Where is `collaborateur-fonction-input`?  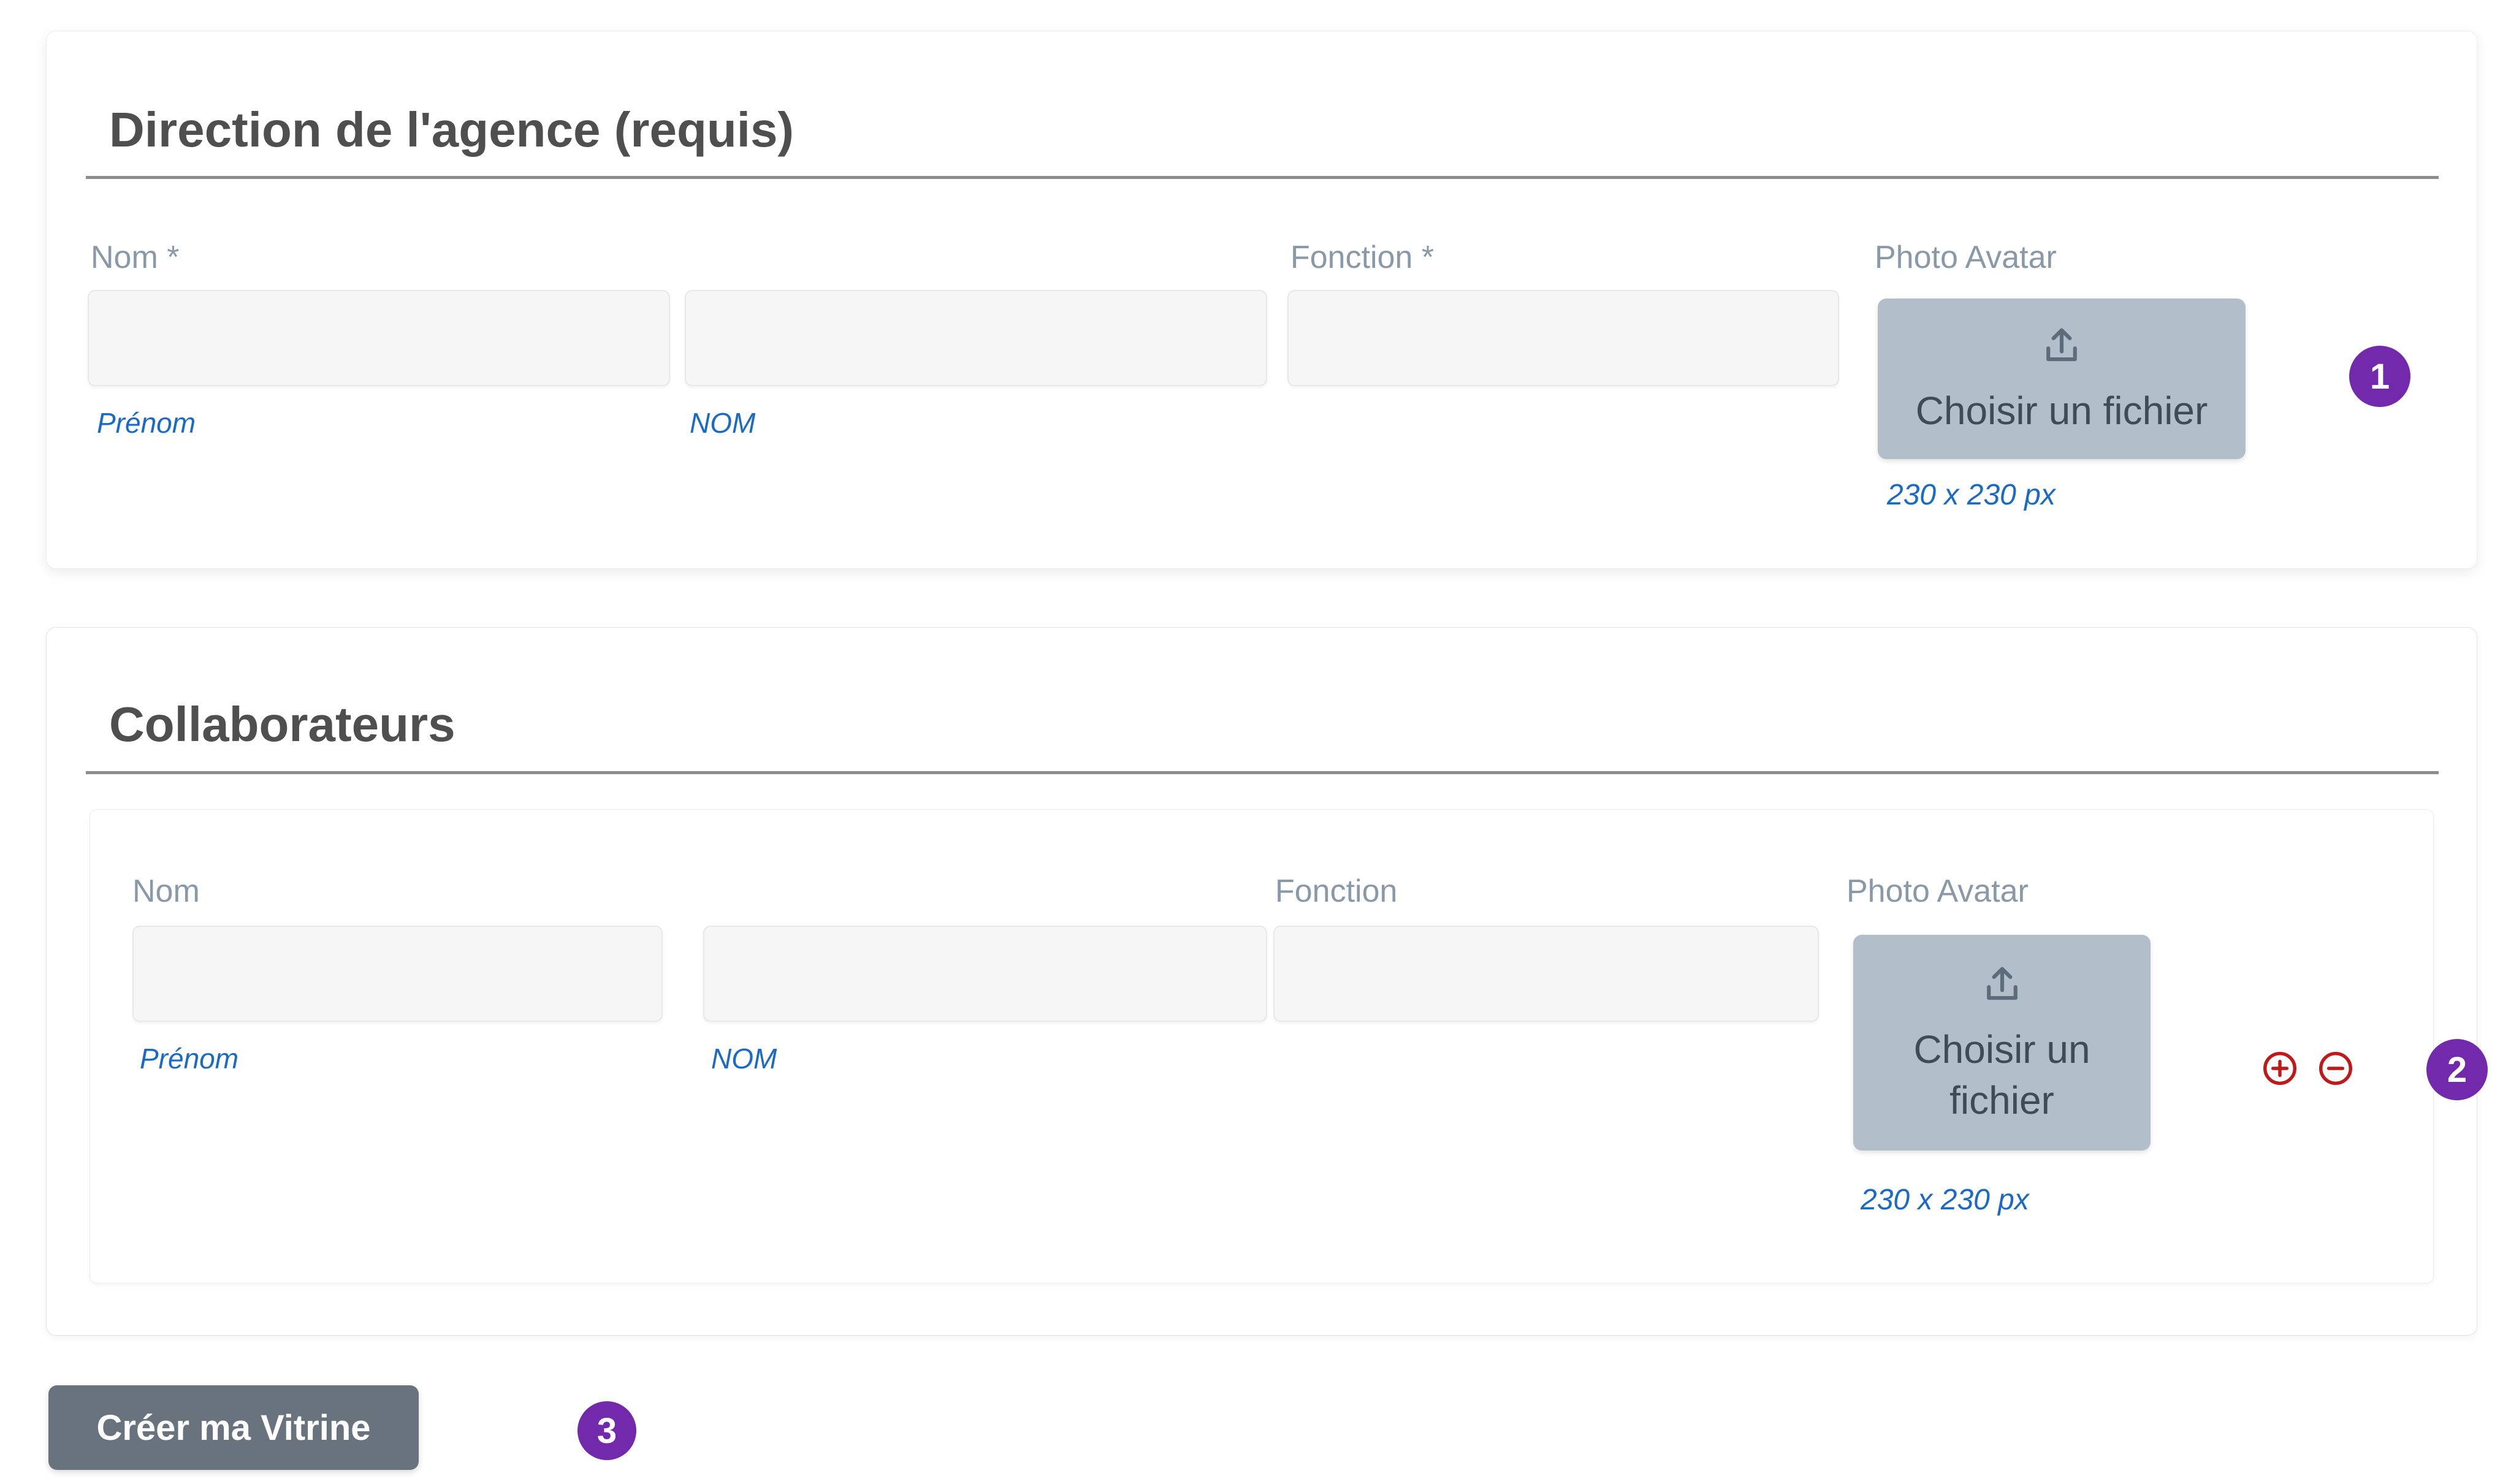
collaborateur-fonction-input is located at coordinates (1546, 974).